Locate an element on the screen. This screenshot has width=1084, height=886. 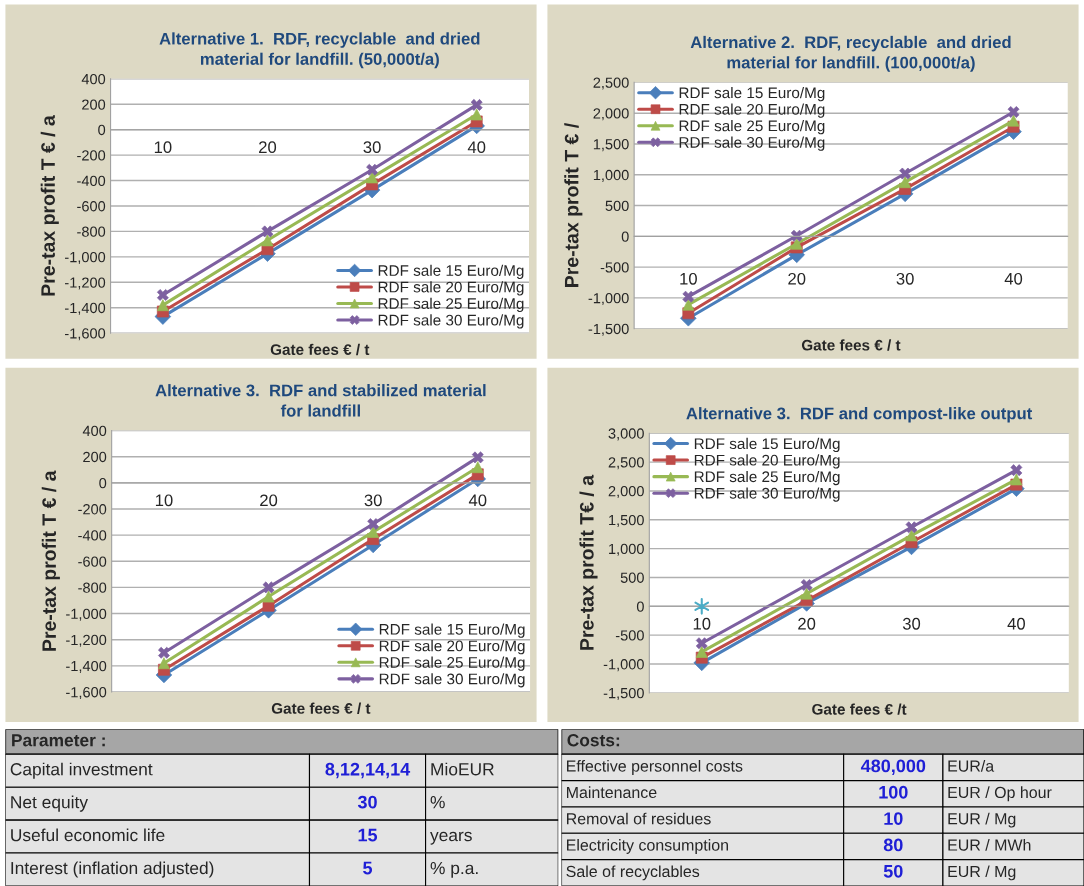
y-tick-label: 500 is located at coordinates (632, 577).